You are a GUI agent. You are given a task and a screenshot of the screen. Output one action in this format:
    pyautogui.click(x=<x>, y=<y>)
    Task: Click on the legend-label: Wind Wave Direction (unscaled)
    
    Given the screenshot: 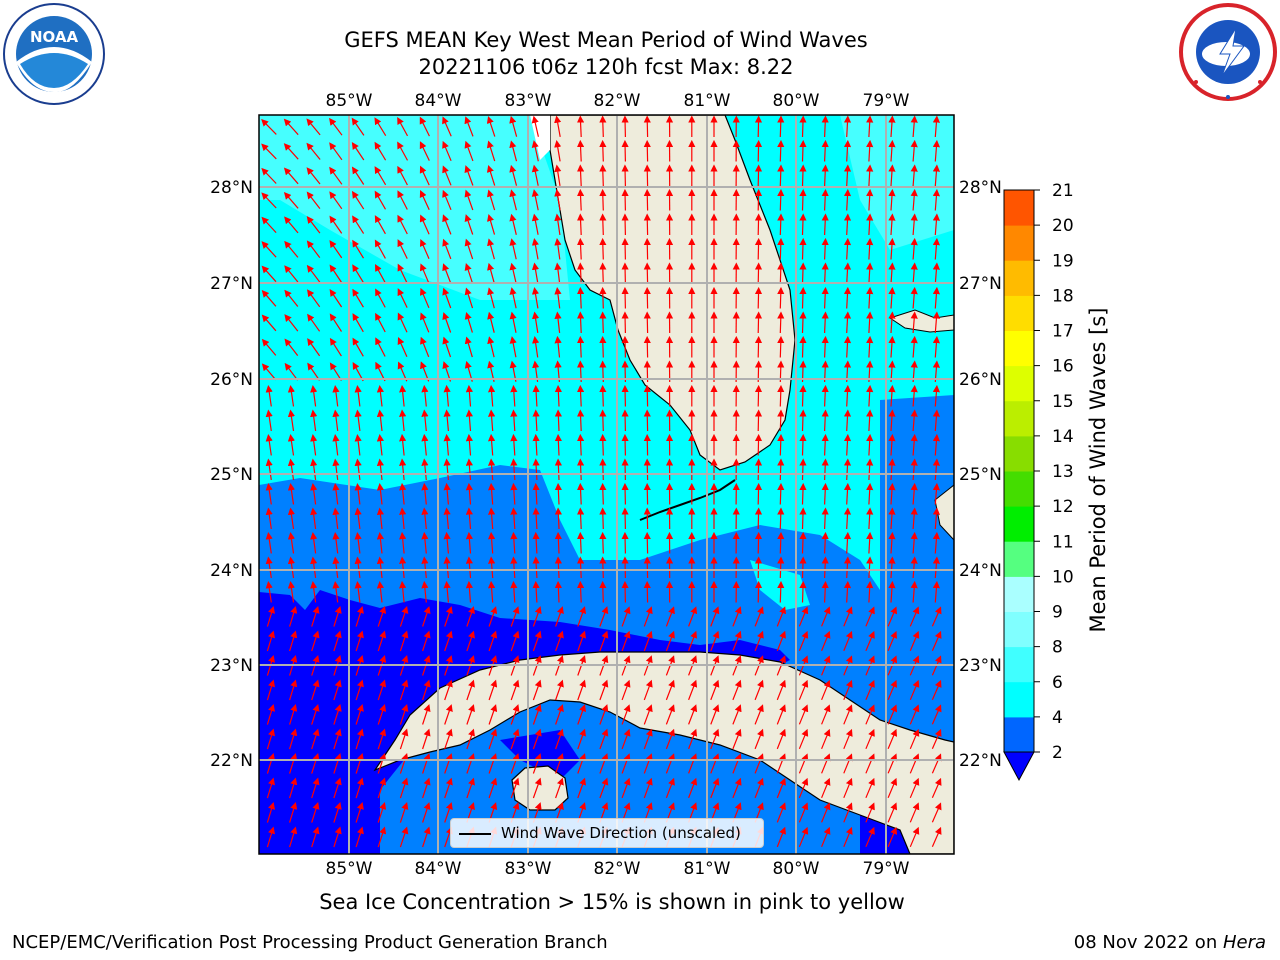 What is the action you would take?
    pyautogui.click(x=621, y=833)
    